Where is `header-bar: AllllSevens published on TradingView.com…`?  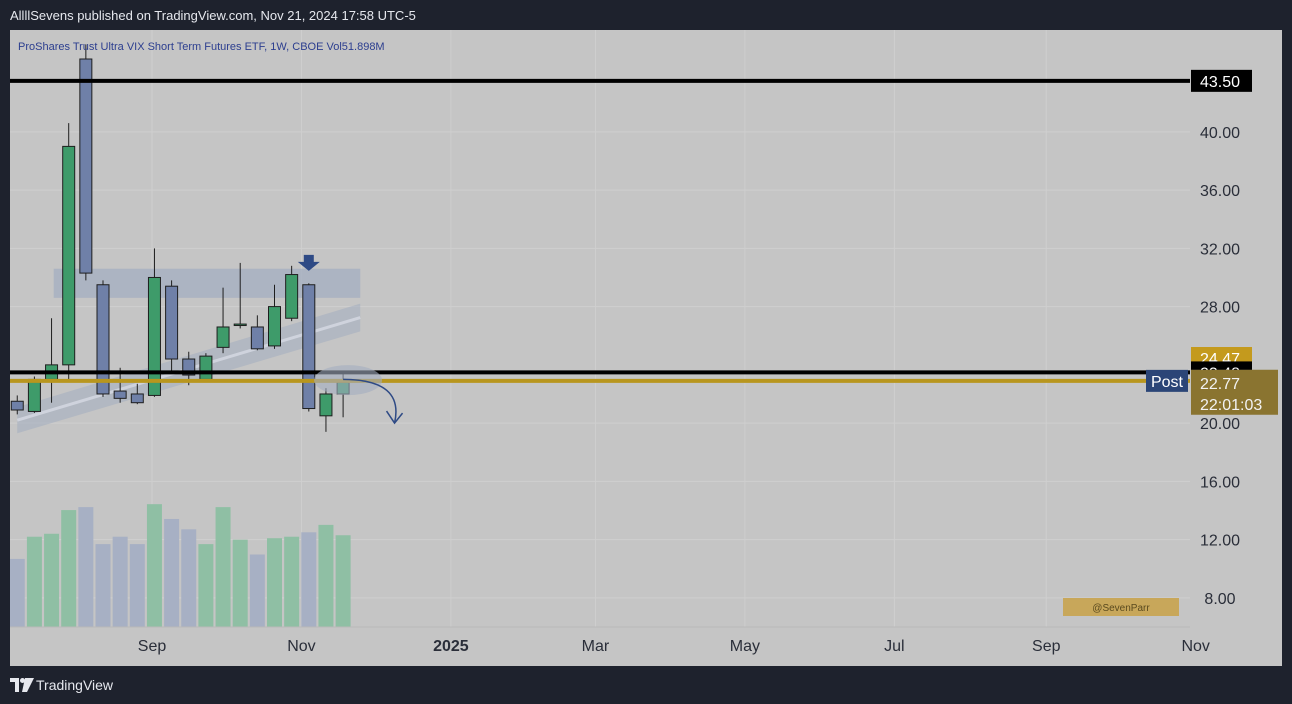 header-bar: AllllSevens published on TradingView.com… is located at coordinates (646, 15).